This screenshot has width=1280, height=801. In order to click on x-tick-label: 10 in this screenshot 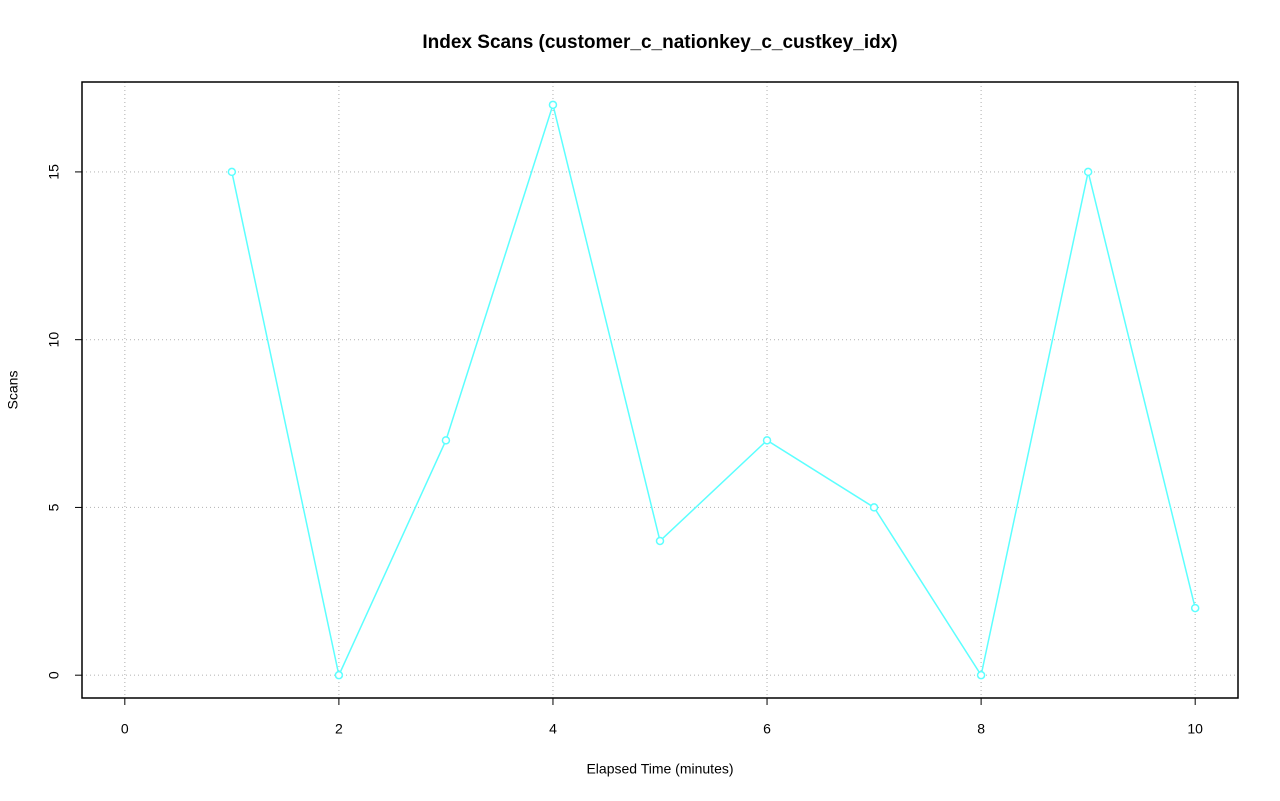, I will do `click(1195, 729)`.